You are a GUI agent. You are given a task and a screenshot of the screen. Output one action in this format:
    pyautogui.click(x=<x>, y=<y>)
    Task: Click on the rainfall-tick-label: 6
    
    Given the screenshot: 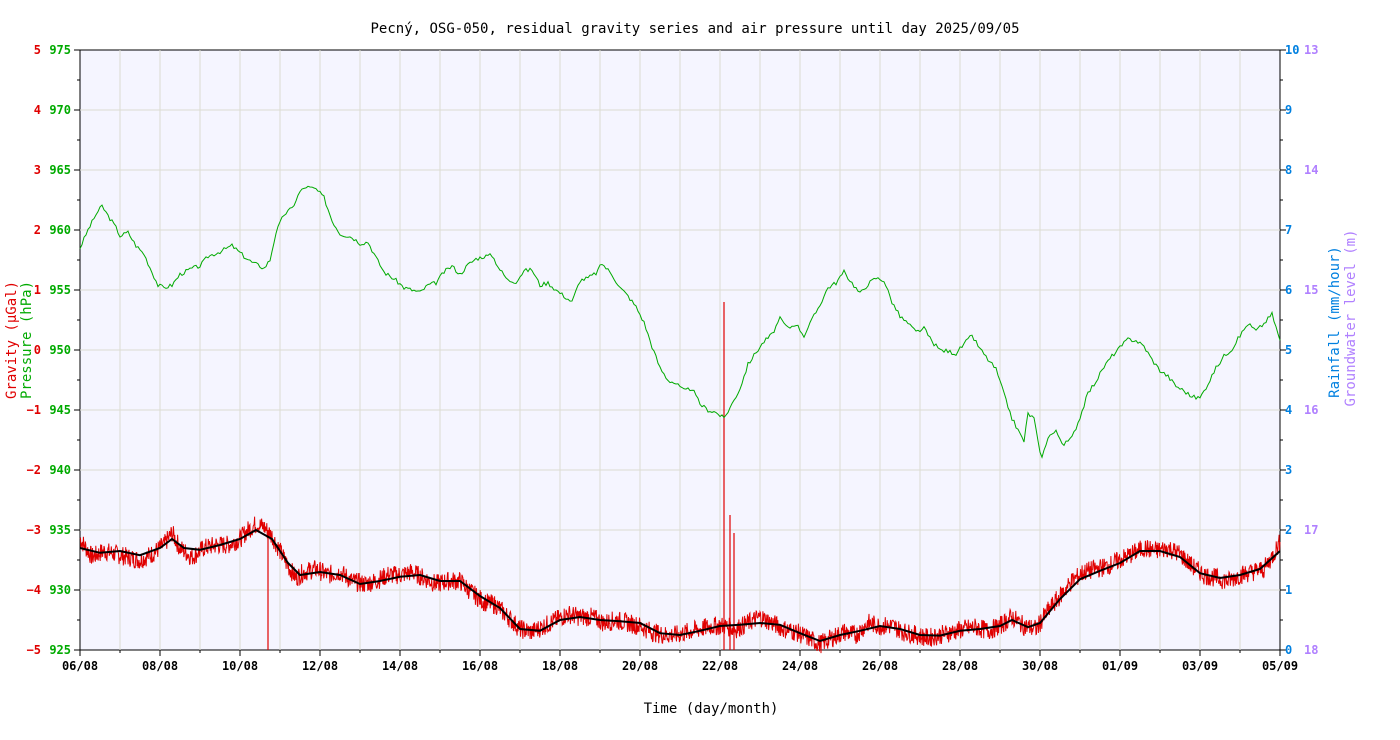 What is the action you would take?
    pyautogui.click(x=1288, y=290)
    